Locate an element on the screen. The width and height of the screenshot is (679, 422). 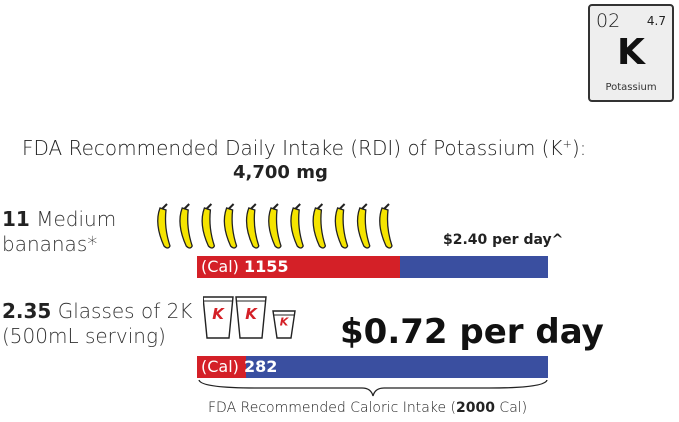
banana-calorie-text: (Cal) 1155 is located at coordinates (245, 267).